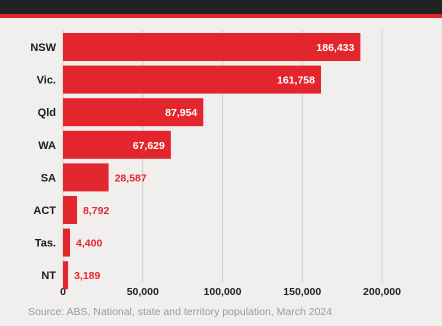 The width and height of the screenshot is (442, 326). Describe the element at coordinates (89, 244) in the screenshot. I see `value-label: 4,400` at that location.